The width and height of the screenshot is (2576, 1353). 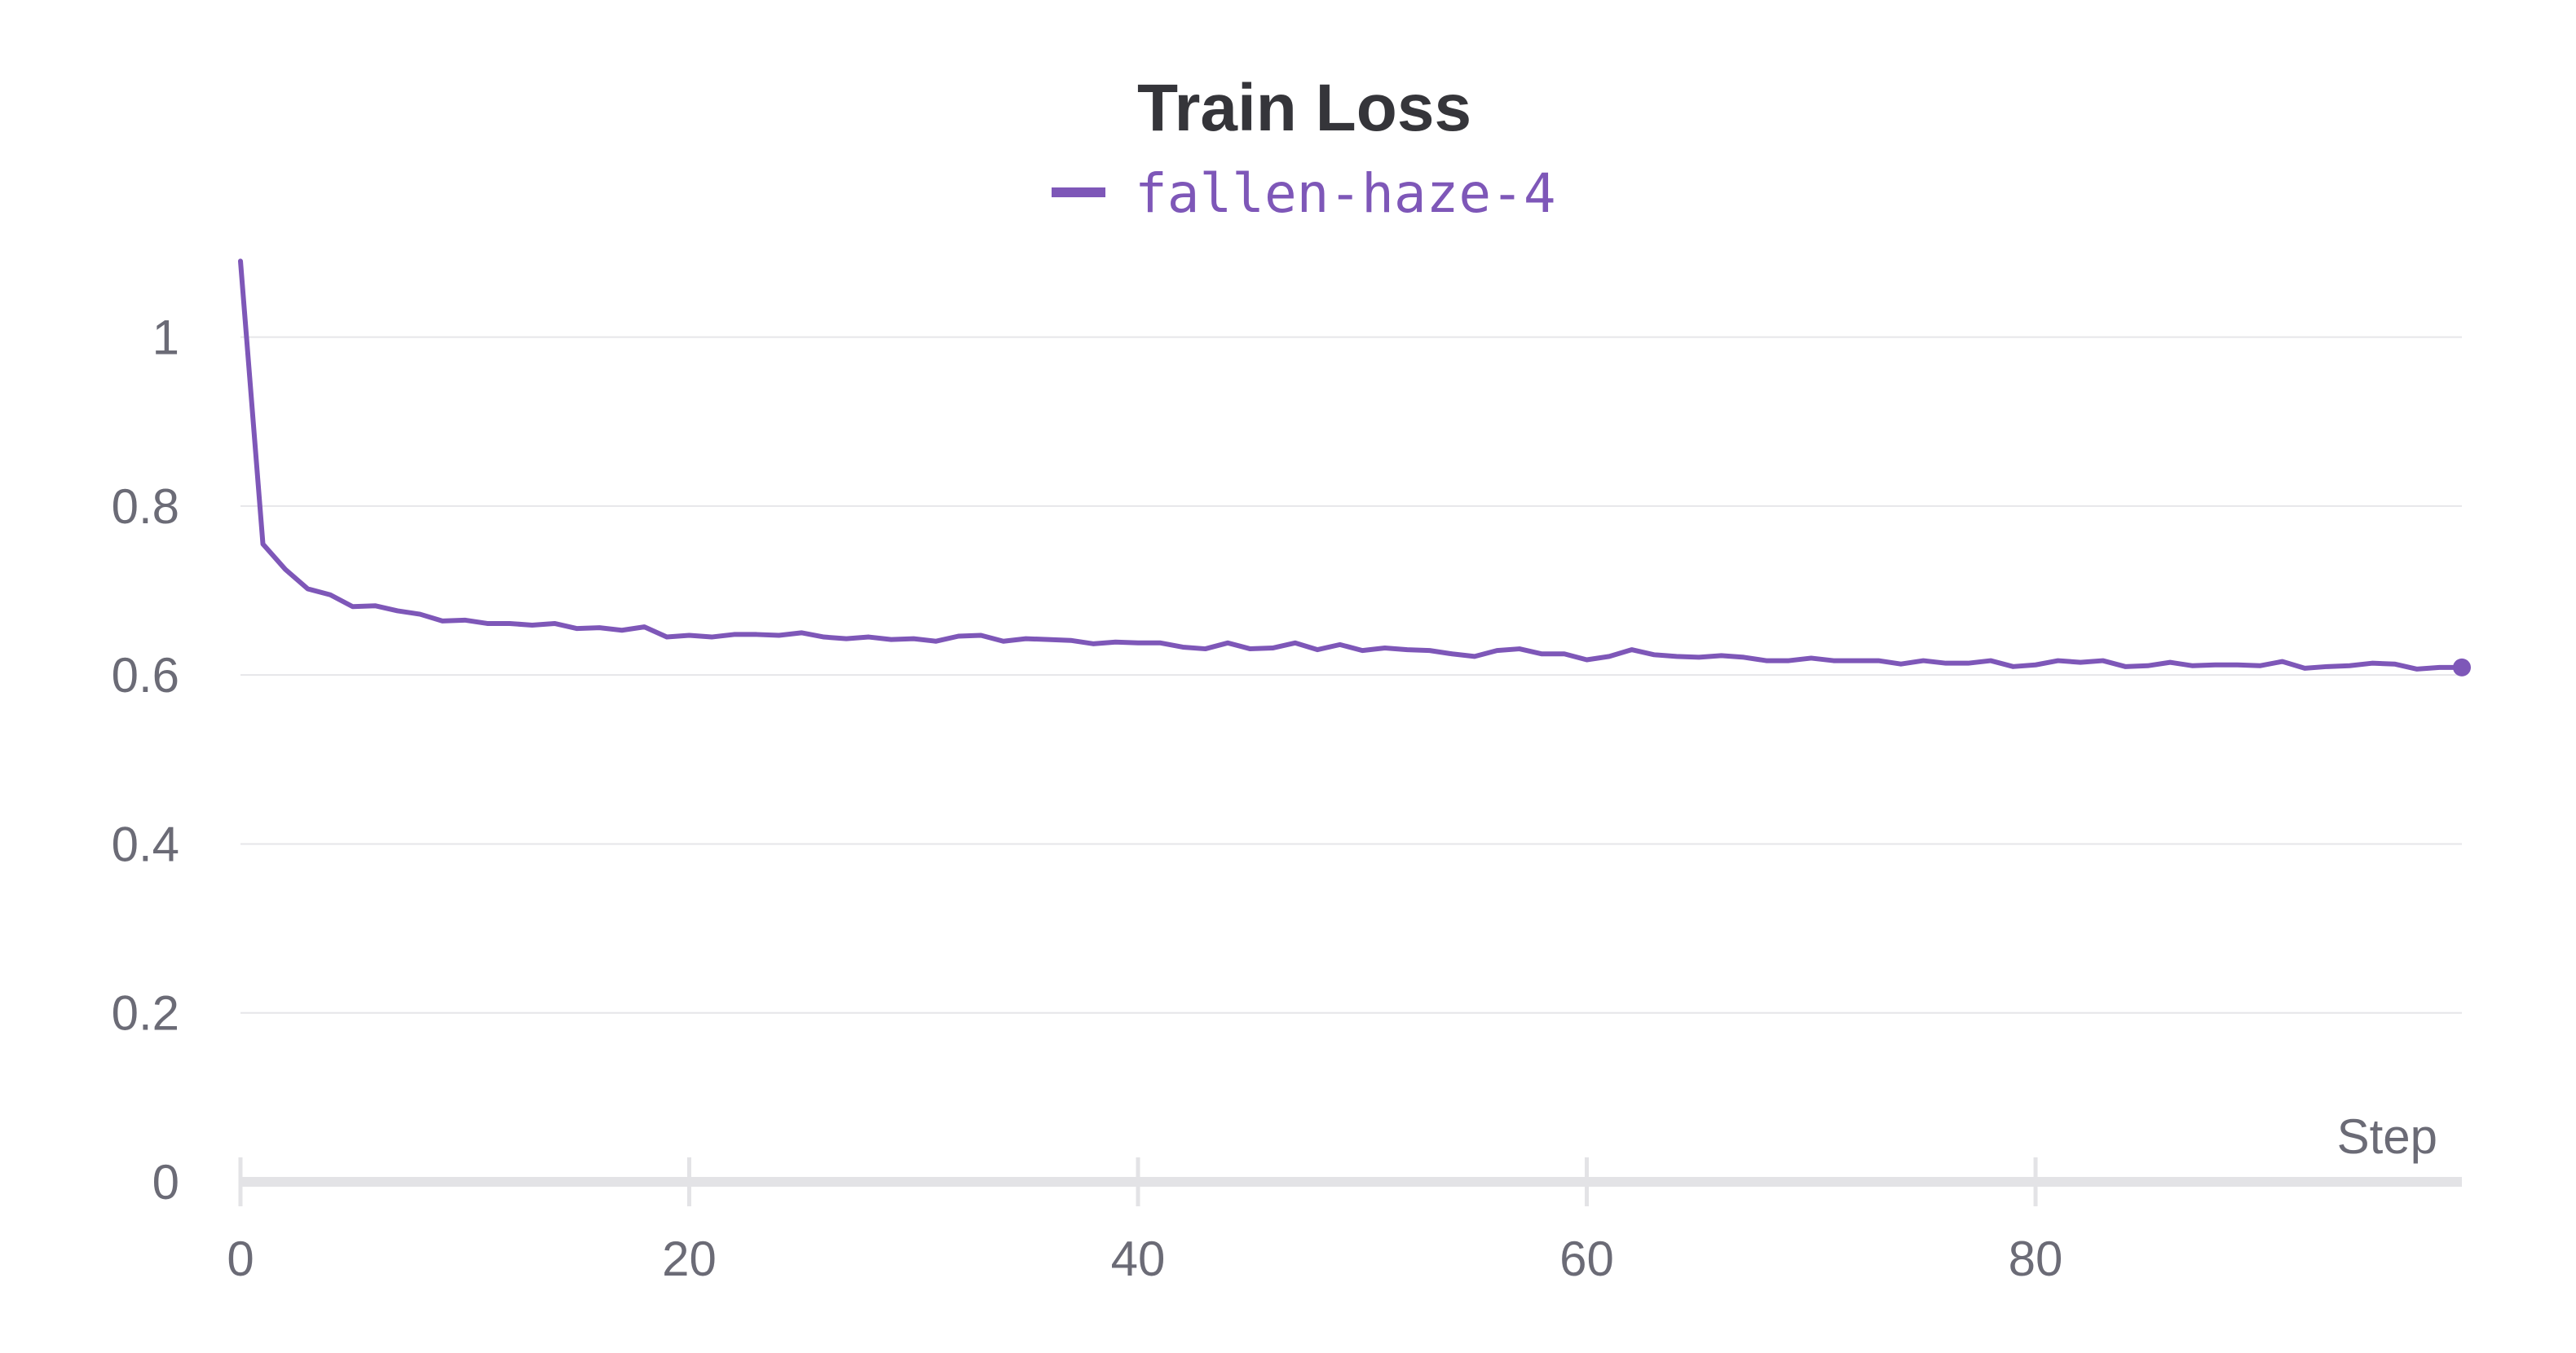 I want to click on x-tick-label: 0, so click(x=240, y=1259).